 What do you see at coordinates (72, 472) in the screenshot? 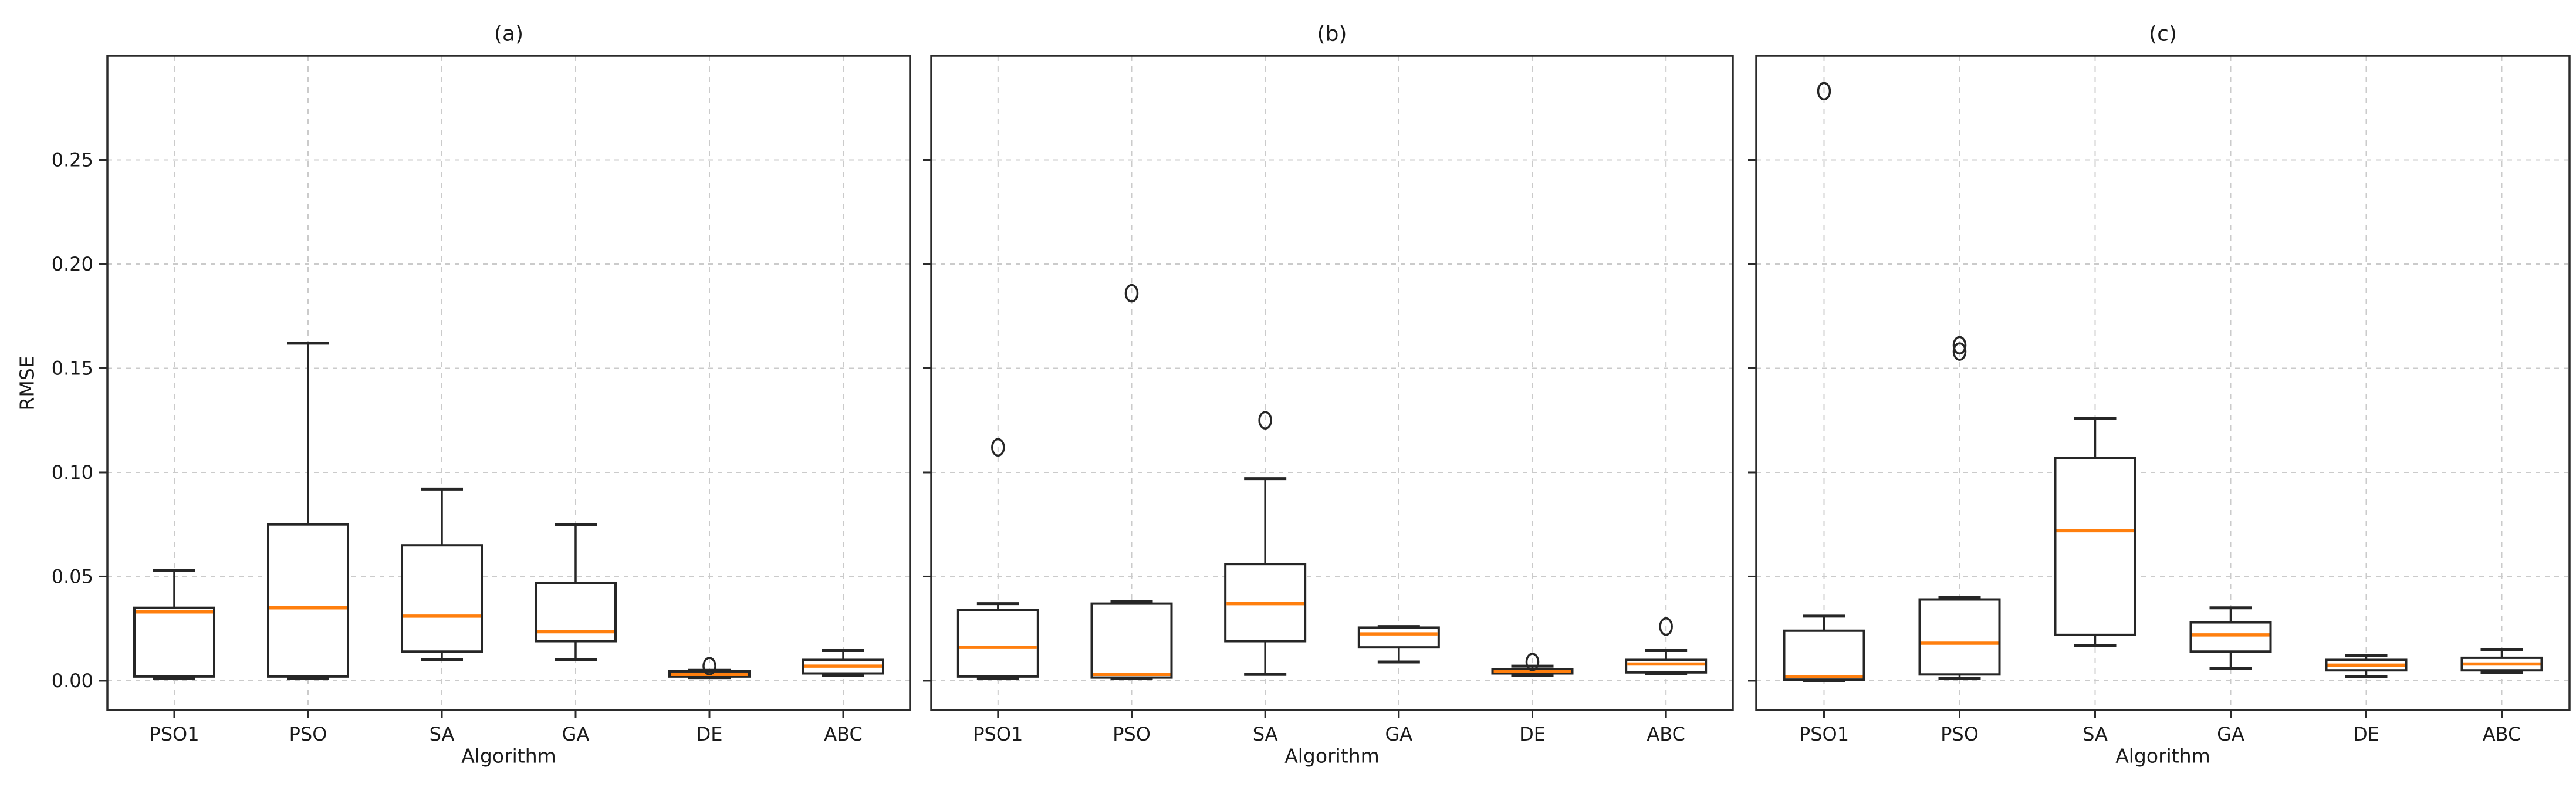
I see `y-tick-label: 0.10` at bounding box center [72, 472].